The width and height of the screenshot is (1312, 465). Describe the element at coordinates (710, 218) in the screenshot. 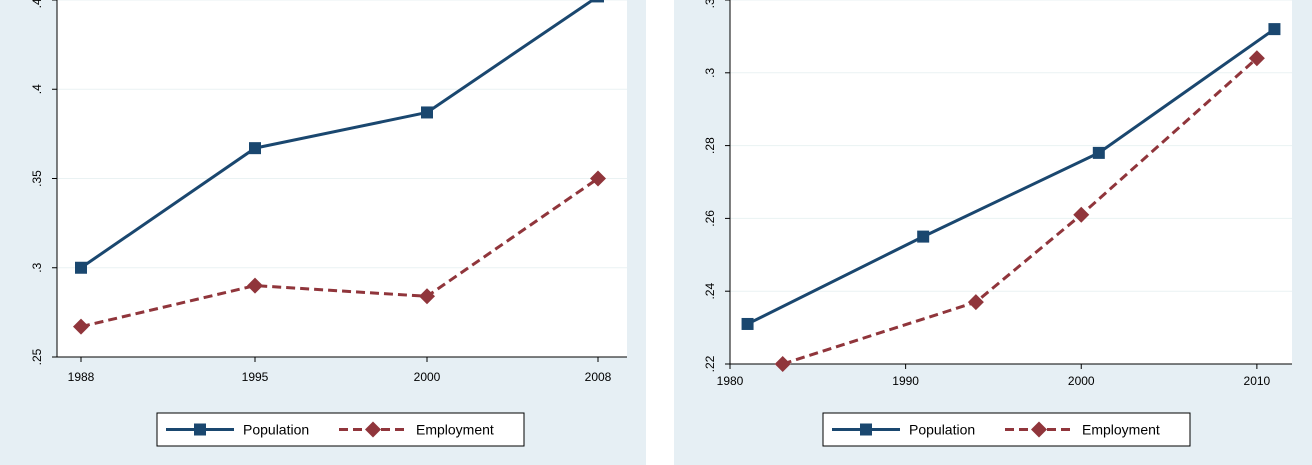

I see `y-tick-label: .26` at that location.